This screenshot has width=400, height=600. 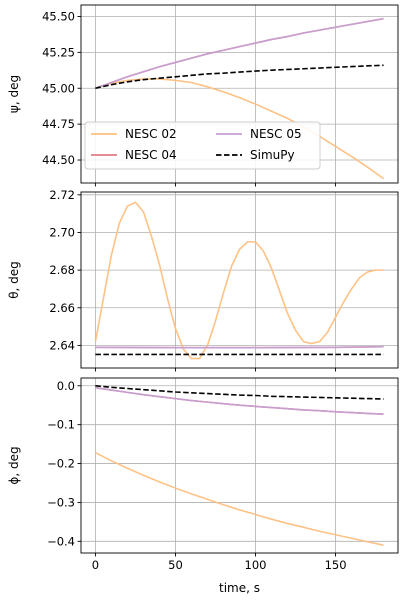 I want to click on legend: NESC 02 NESC 04 NESC 05 SimuPy, so click(x=202, y=145).